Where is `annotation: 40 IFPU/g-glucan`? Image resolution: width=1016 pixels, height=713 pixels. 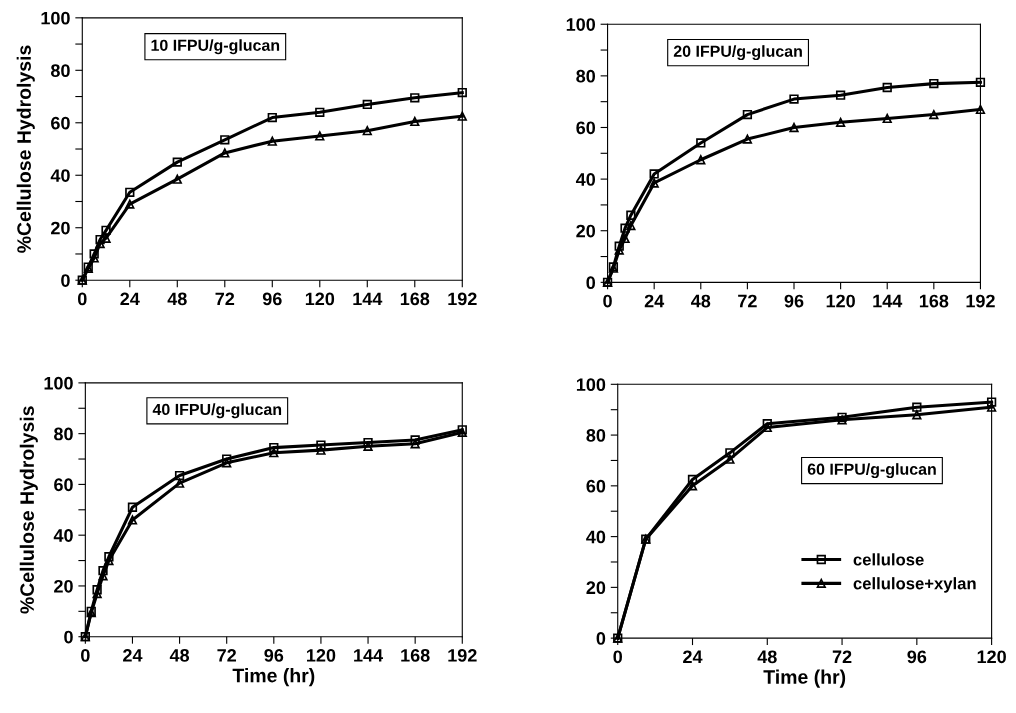 annotation: 40 IFPU/g-glucan is located at coordinates (217, 411).